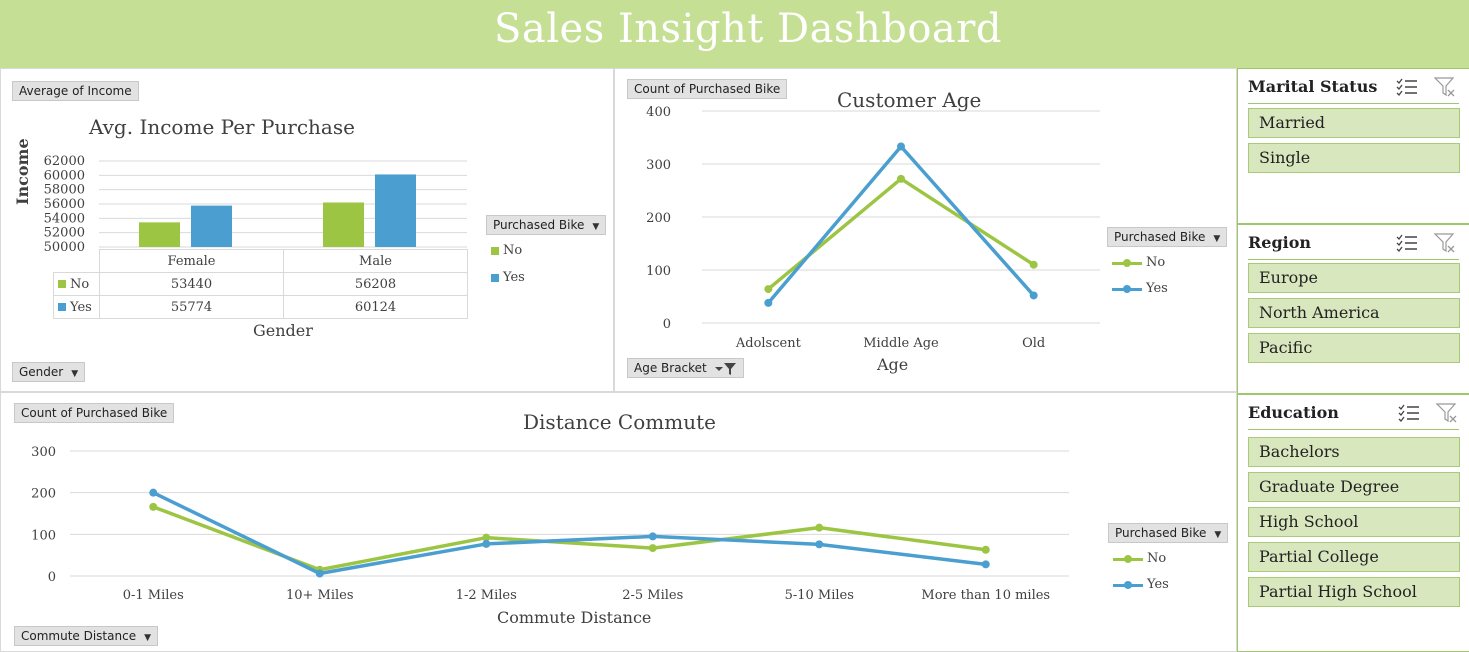 Image resolution: width=1469 pixels, height=652 pixels. Describe the element at coordinates (375, 307) in the screenshot. I see `data-table-cell: 60124` at that location.